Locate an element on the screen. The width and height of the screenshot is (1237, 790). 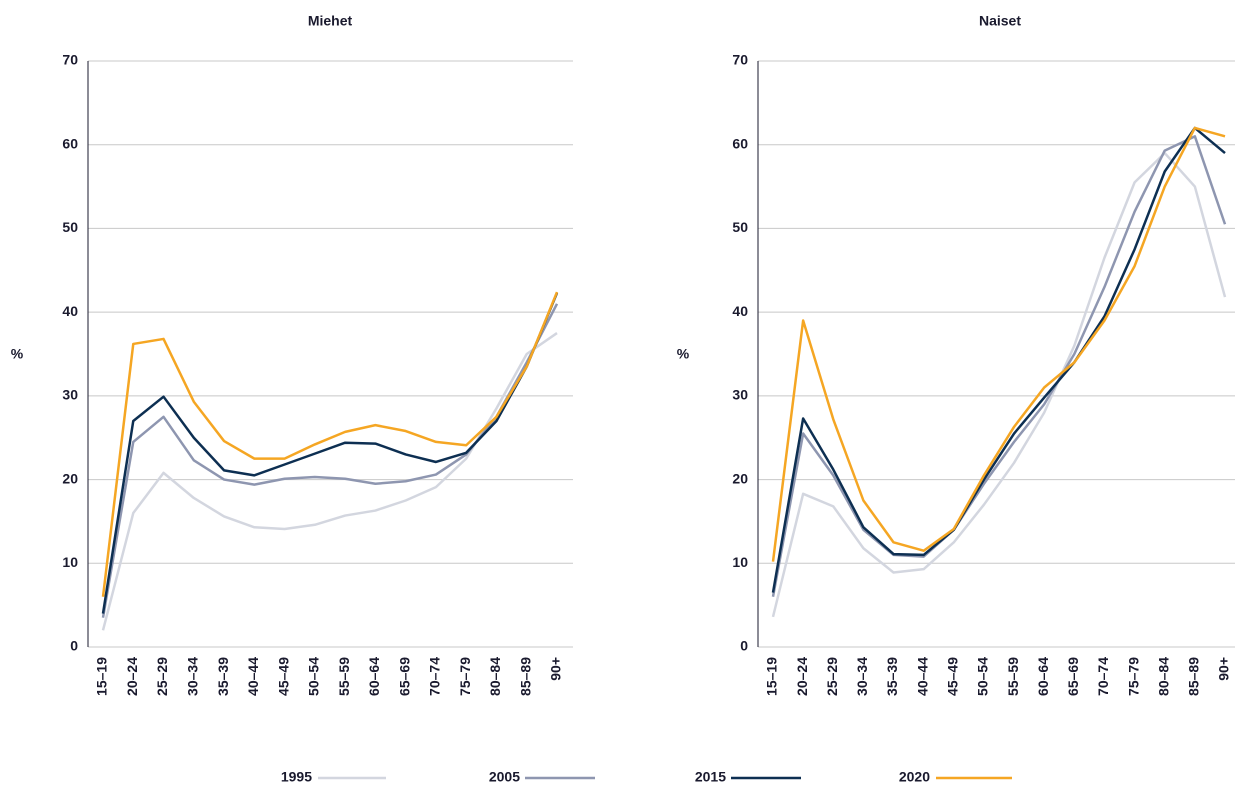
legend-label: 2020 is located at coordinates (914, 777).